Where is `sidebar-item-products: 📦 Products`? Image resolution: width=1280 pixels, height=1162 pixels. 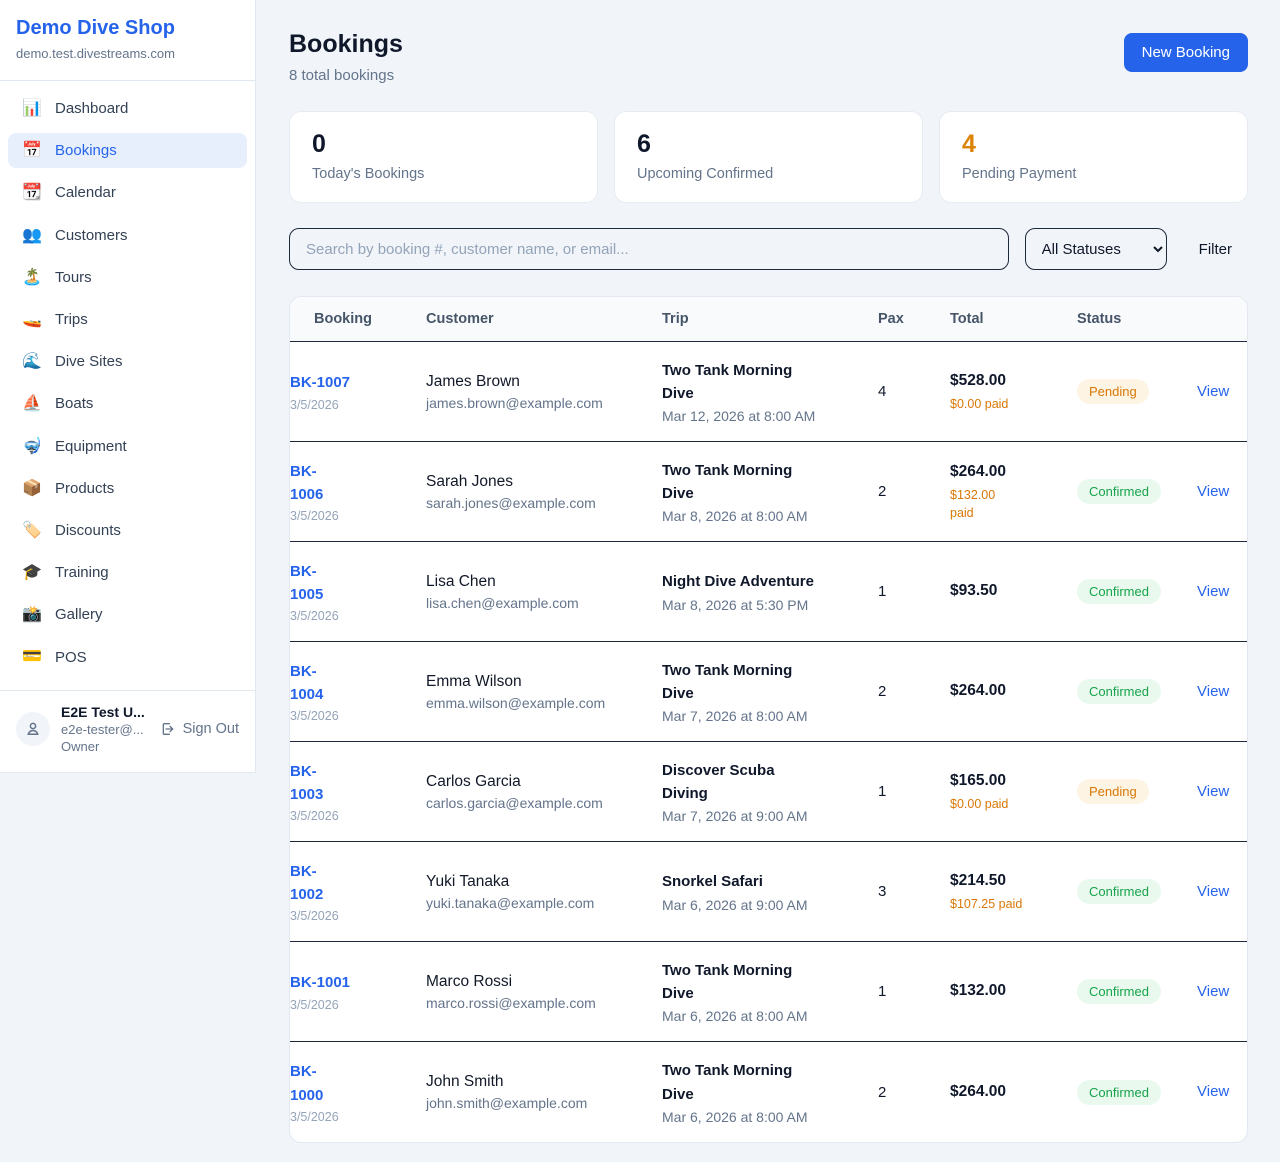 sidebar-item-products: 📦 Products is located at coordinates (127, 488).